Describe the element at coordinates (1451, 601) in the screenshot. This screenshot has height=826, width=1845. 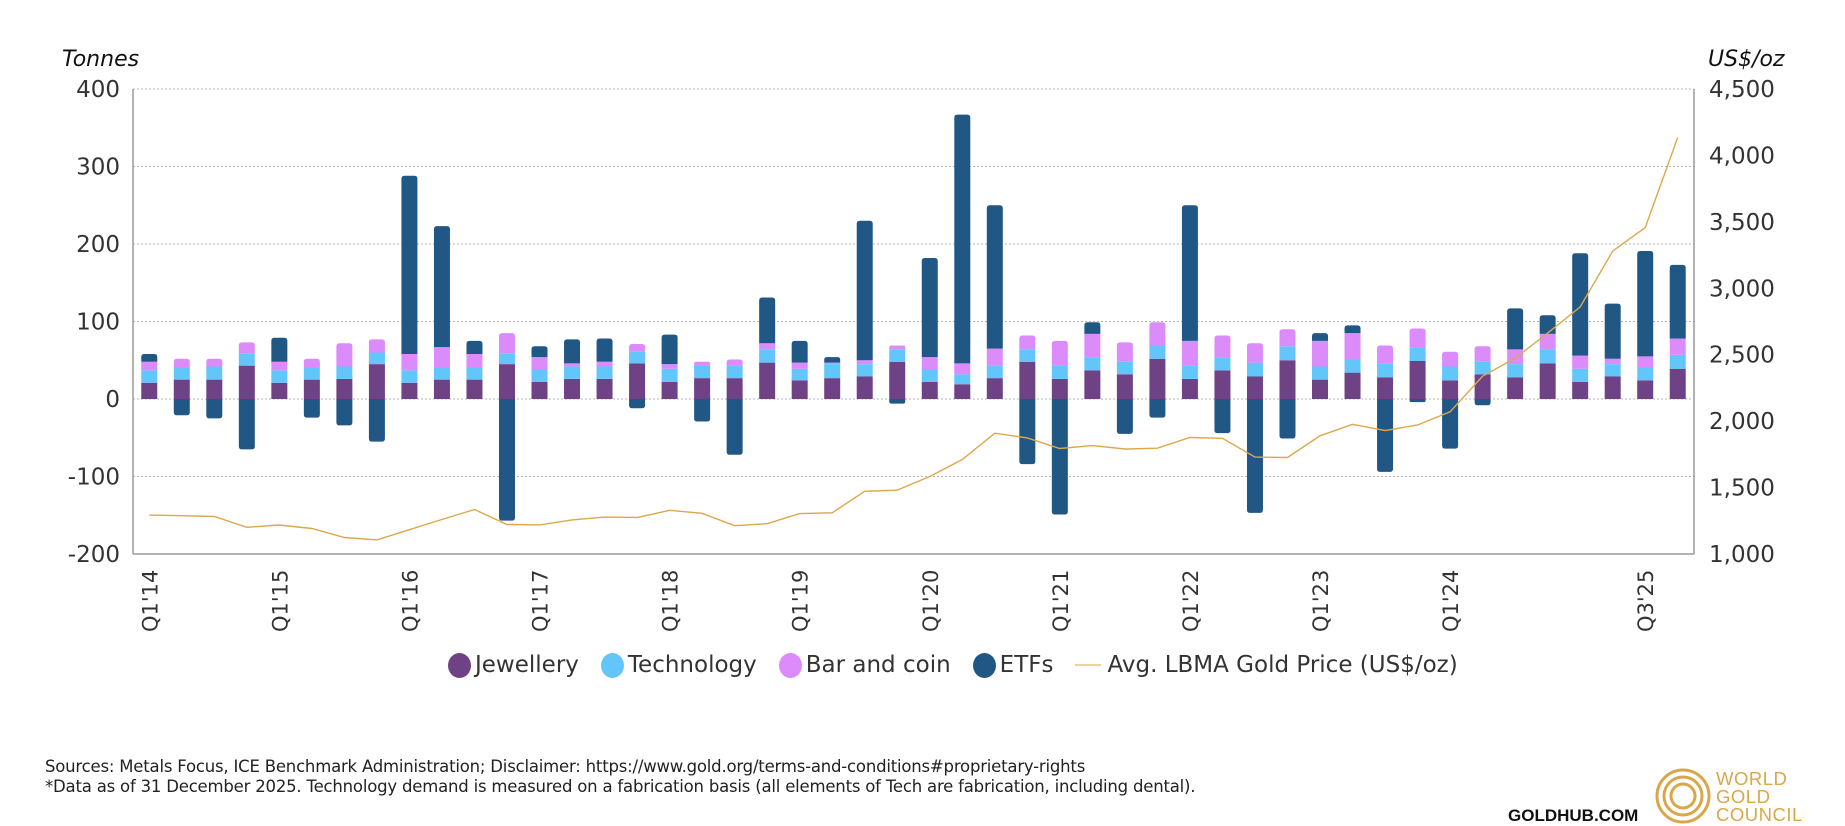
I see `x-tick-label: Q1'24` at that location.